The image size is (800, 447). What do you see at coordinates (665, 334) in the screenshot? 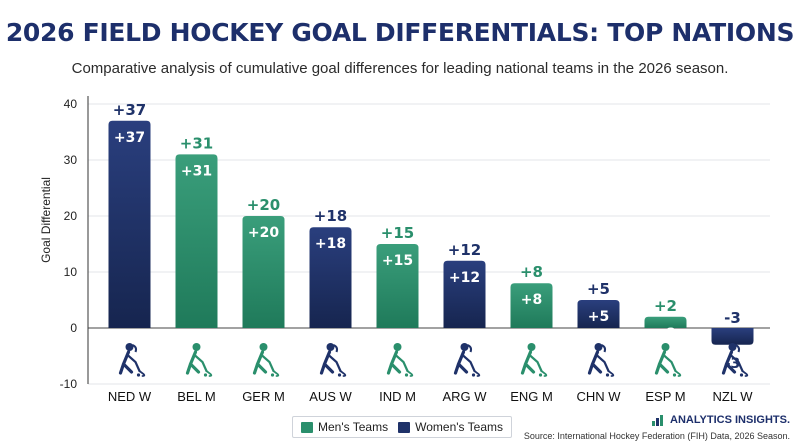
I see `bar-value-label-inside: +2` at bounding box center [665, 334].